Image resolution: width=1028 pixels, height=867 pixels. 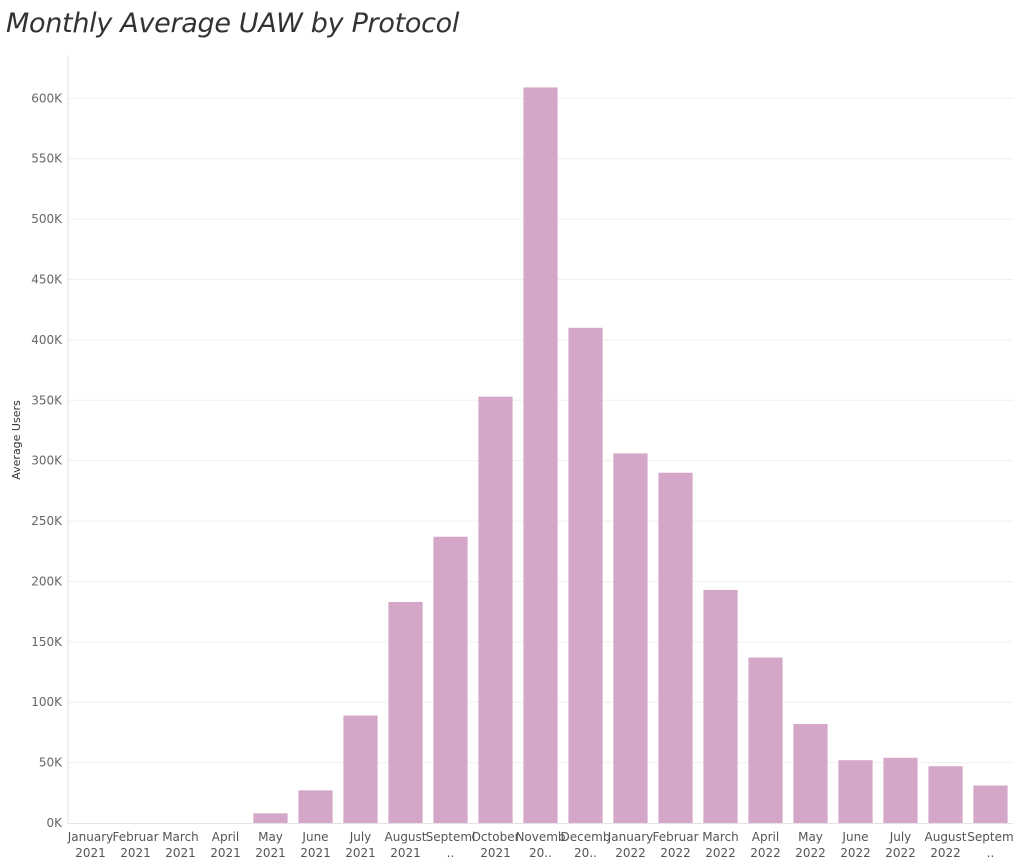 What do you see at coordinates (47, 279) in the screenshot?
I see `y-tick-label: 450K` at bounding box center [47, 279].